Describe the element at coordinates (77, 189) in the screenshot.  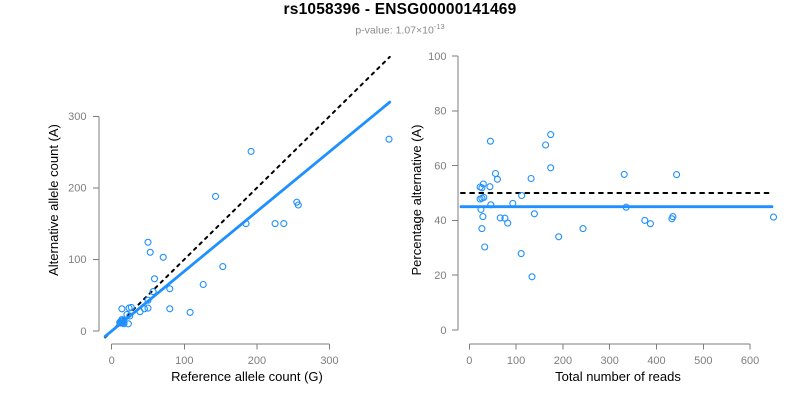
I see `y-axis-tick-label: 200` at that location.